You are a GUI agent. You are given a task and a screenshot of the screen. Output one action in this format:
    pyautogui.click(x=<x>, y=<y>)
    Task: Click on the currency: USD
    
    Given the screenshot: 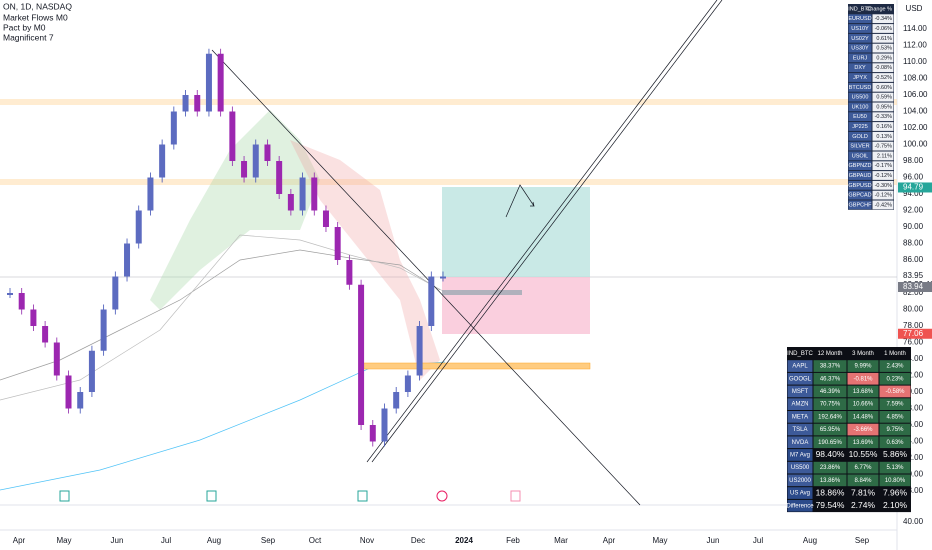 What is the action you would take?
    pyautogui.click(x=914, y=8)
    